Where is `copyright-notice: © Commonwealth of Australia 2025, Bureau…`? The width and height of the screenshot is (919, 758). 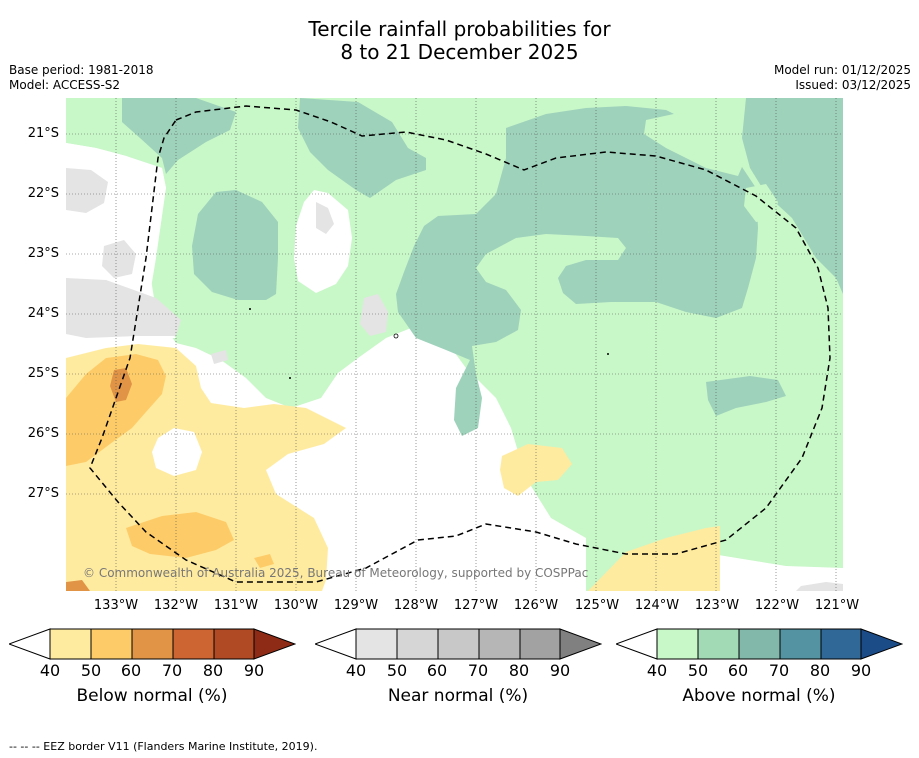 copyright-notice: © Commonwealth of Australia 2025, Bureau… is located at coordinates (335, 573).